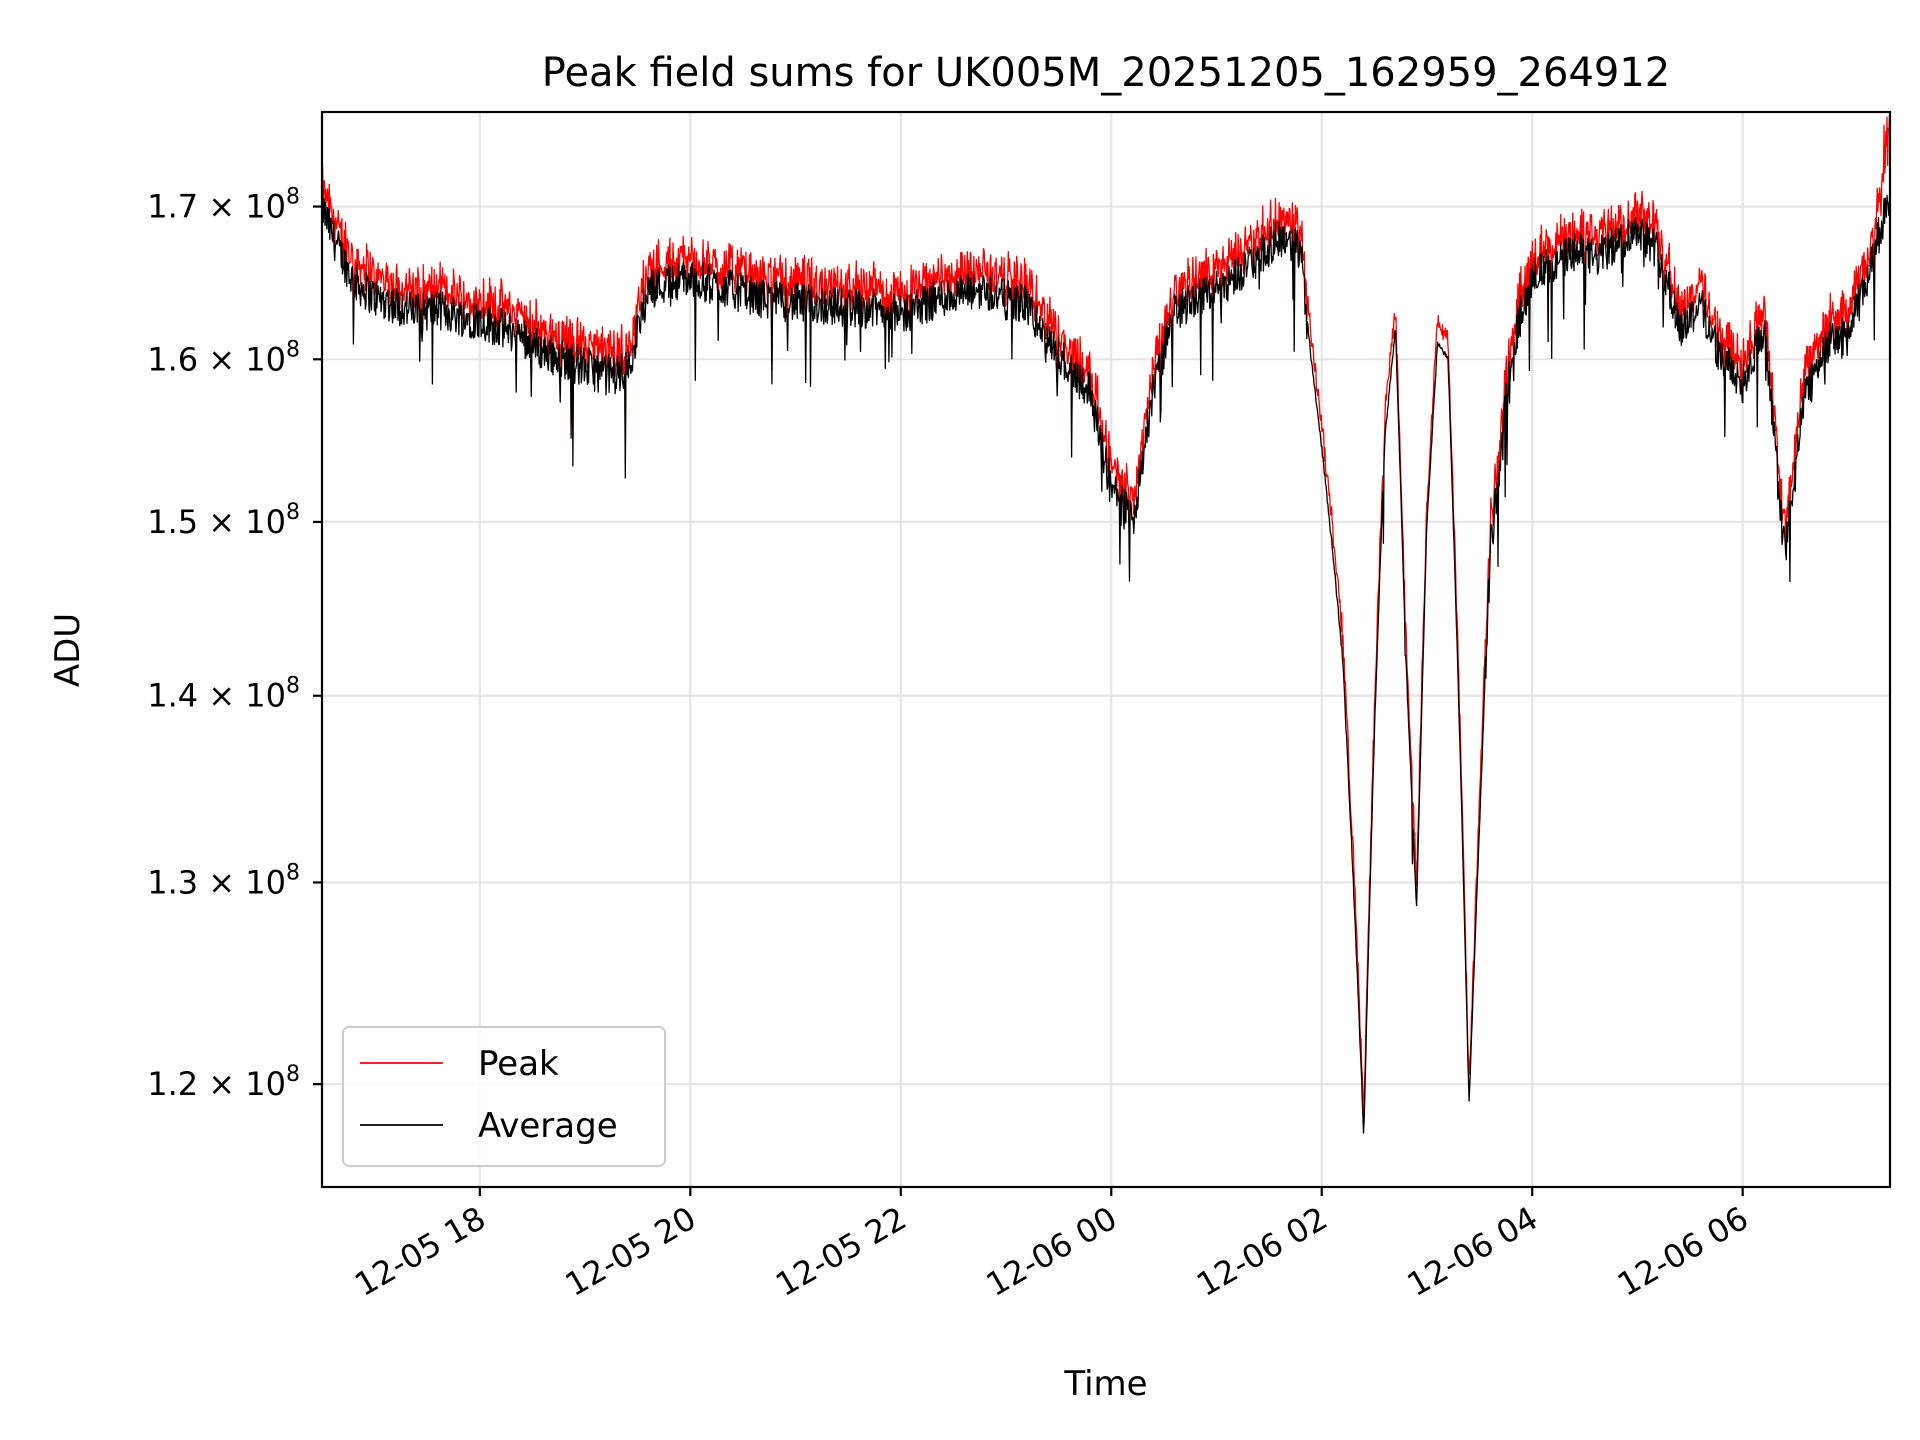 The width and height of the screenshot is (1920, 1440). Describe the element at coordinates (1105, 1384) in the screenshot. I see `x-axis-label: Time` at that location.